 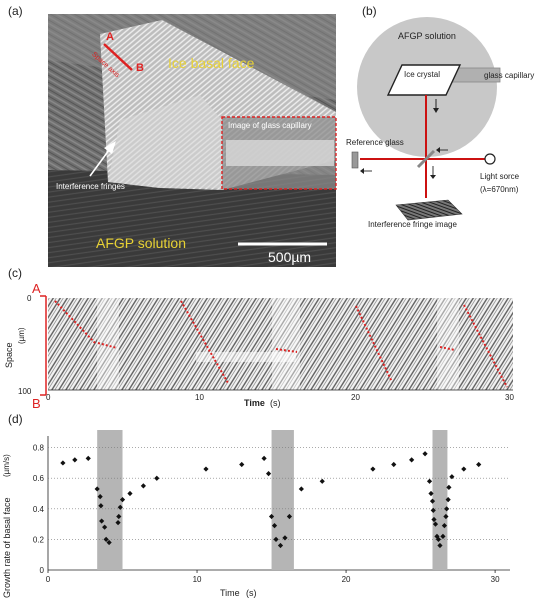 I want to click on y-tick-label: 0.4, so click(x=39, y=509).